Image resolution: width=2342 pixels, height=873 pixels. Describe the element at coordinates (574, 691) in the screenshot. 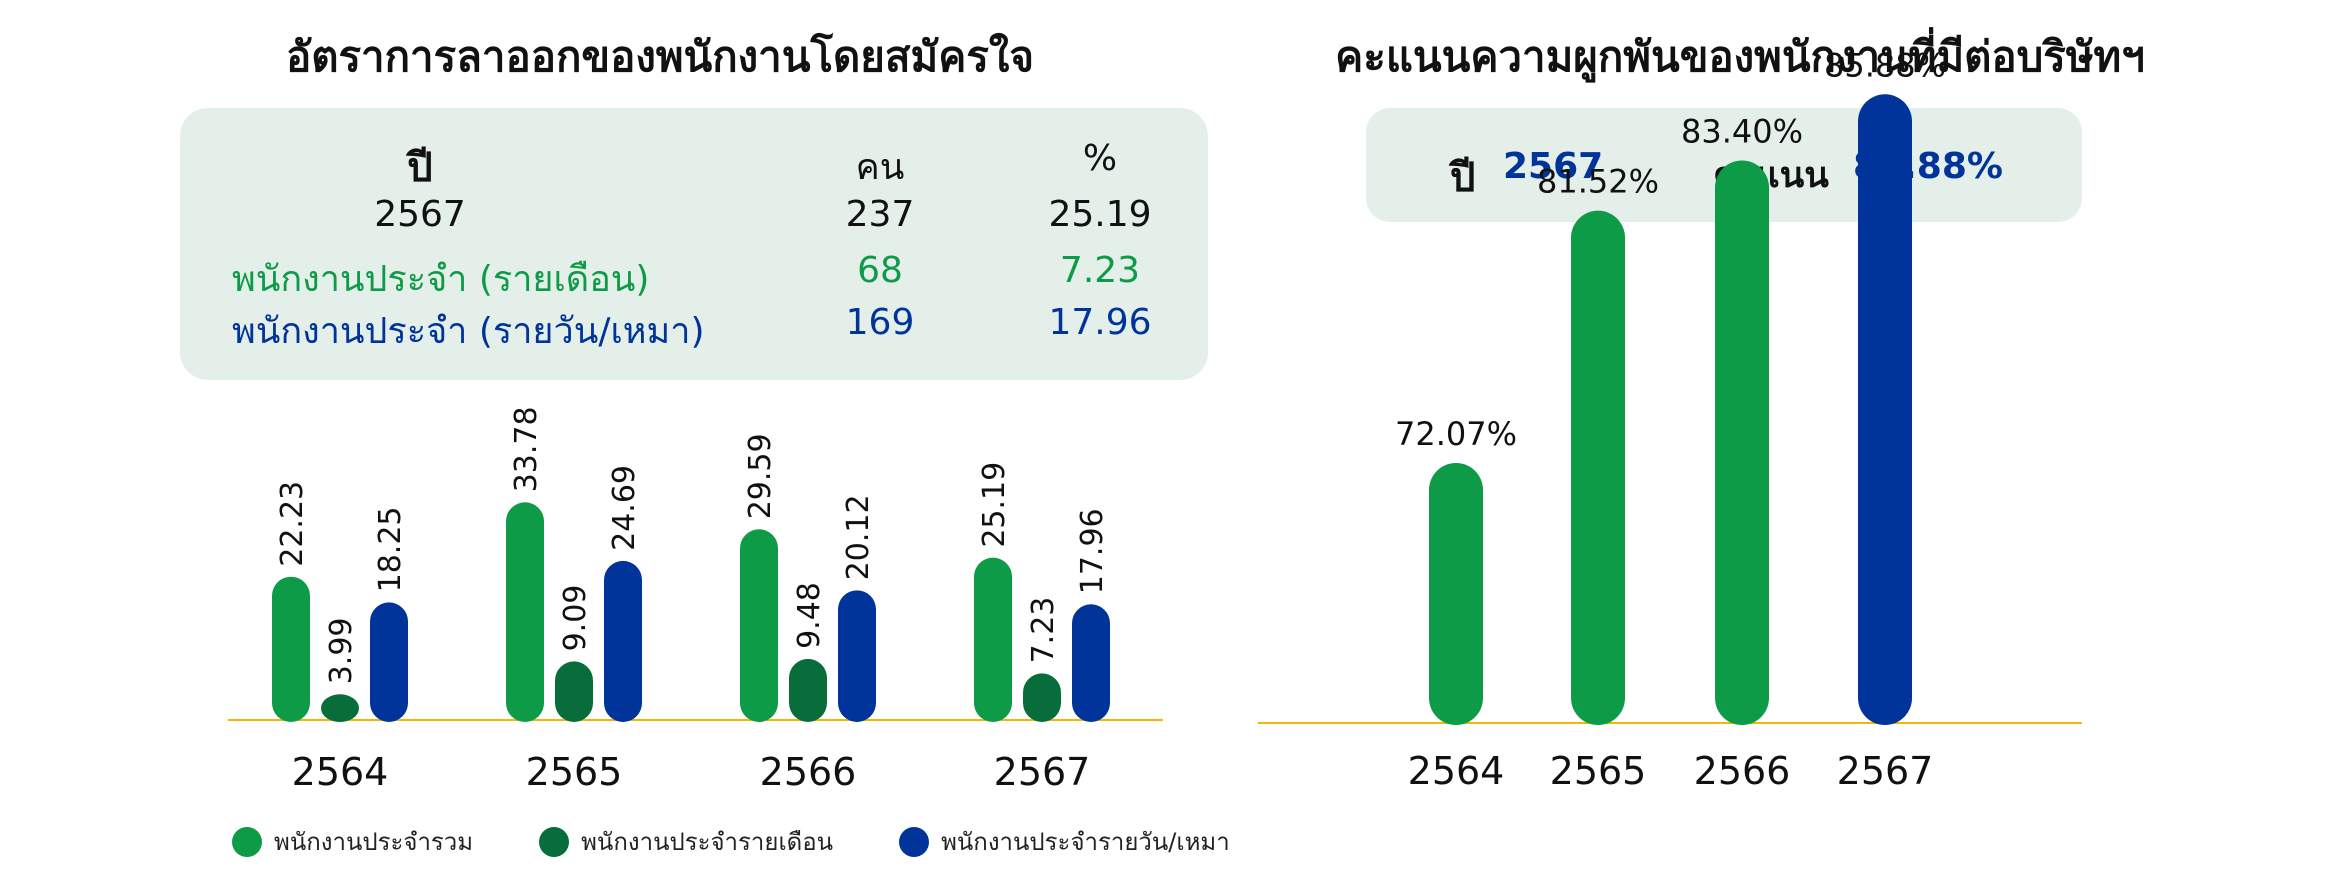

I see `bar-2565-s2` at that location.